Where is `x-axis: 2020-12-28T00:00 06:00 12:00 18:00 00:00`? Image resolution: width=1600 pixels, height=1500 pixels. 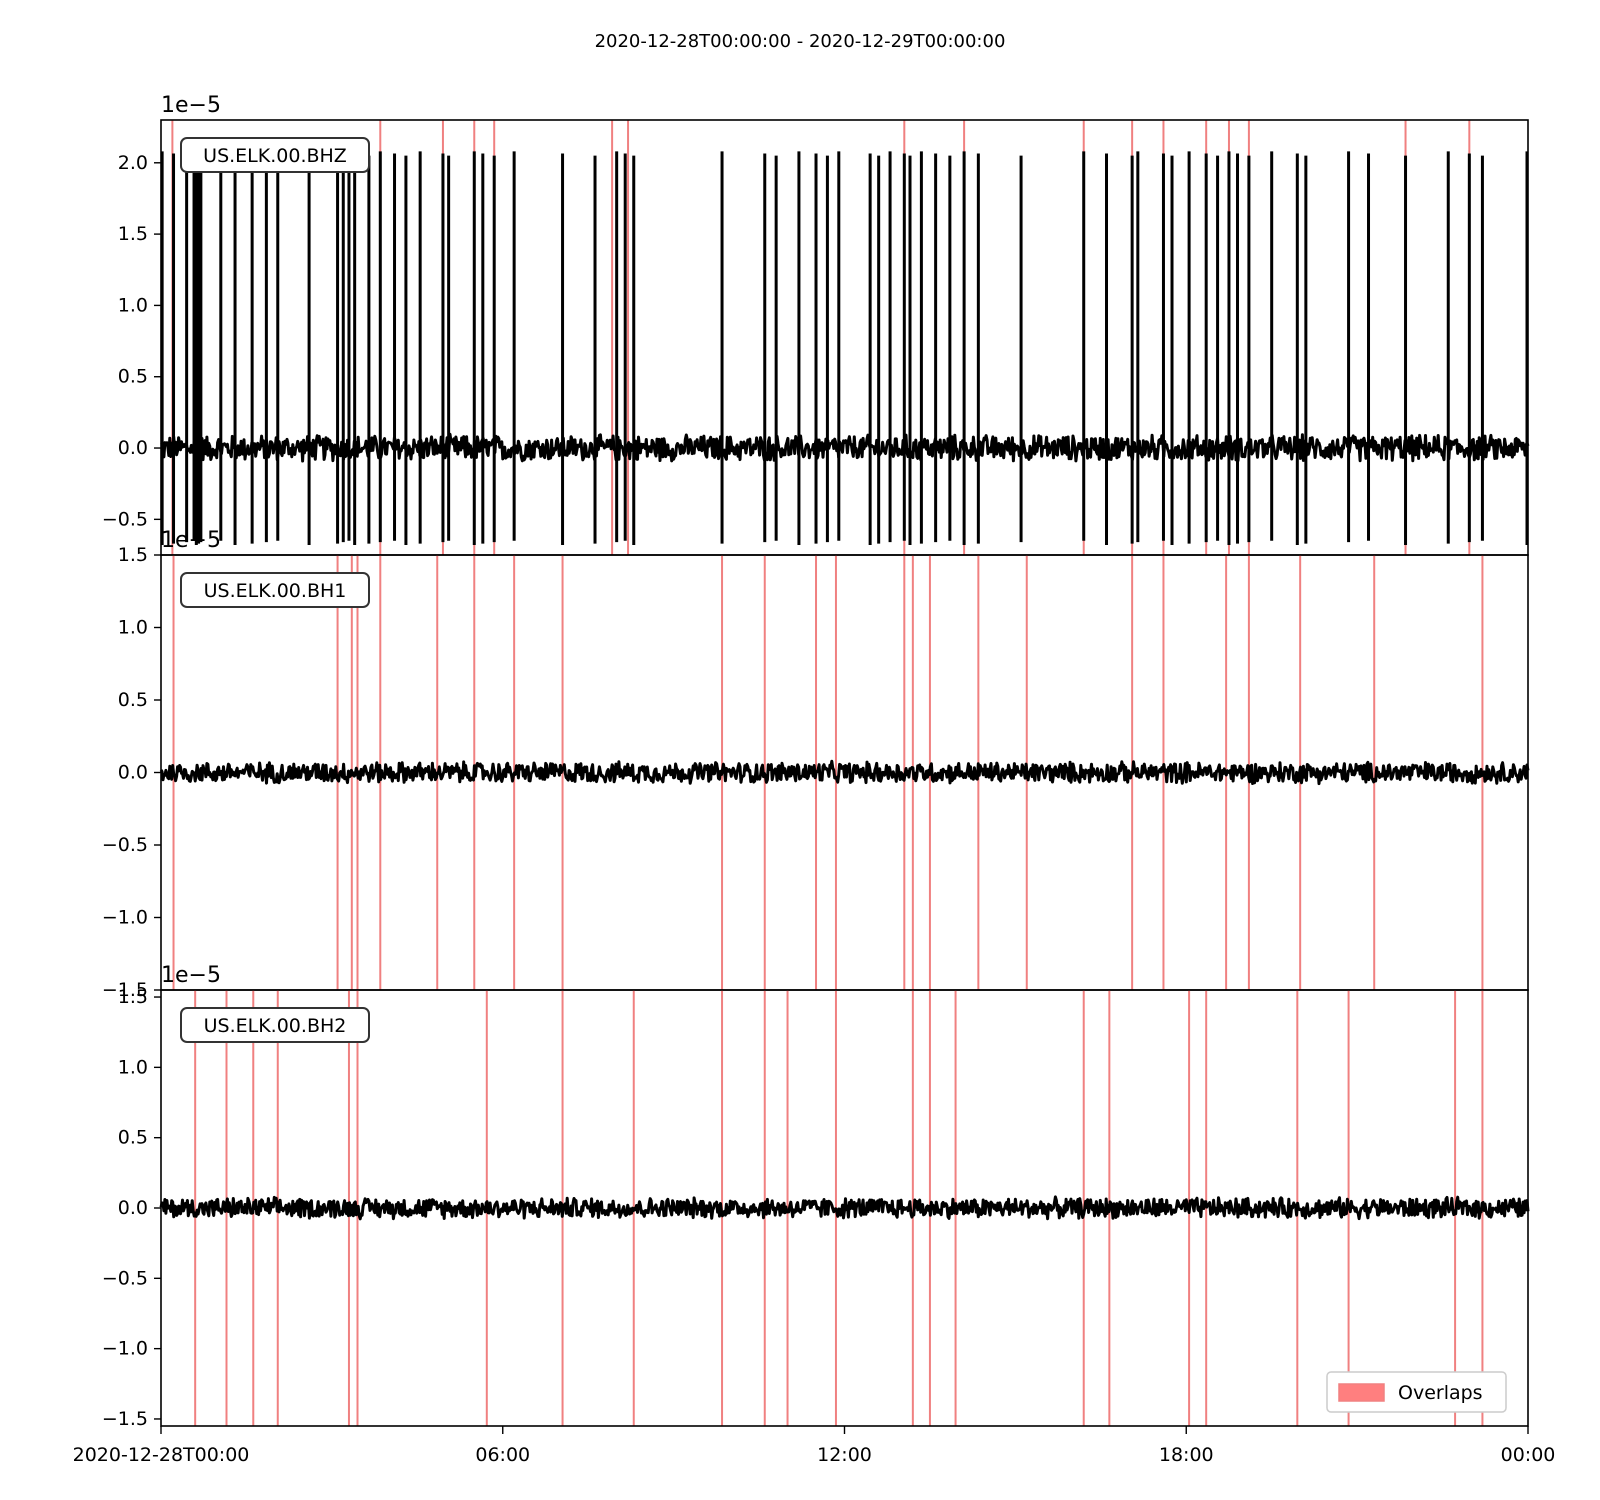 x-axis: 2020-12-28T00:00 06:00 12:00 18:00 00:00 is located at coordinates (814, 1446).